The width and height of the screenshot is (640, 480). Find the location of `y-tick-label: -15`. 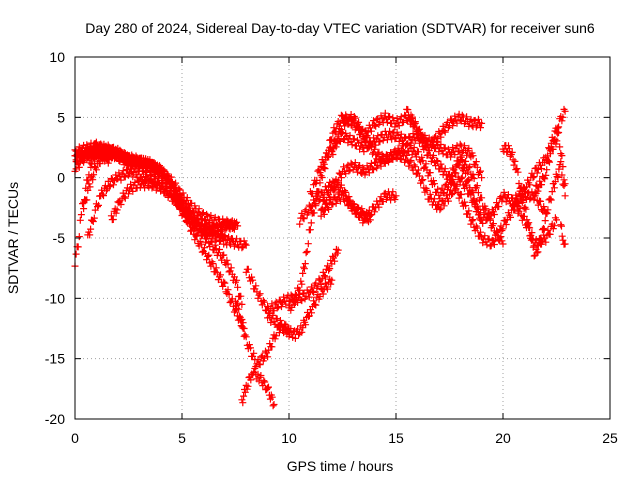

y-tick-label: -15 is located at coordinates (55, 359).